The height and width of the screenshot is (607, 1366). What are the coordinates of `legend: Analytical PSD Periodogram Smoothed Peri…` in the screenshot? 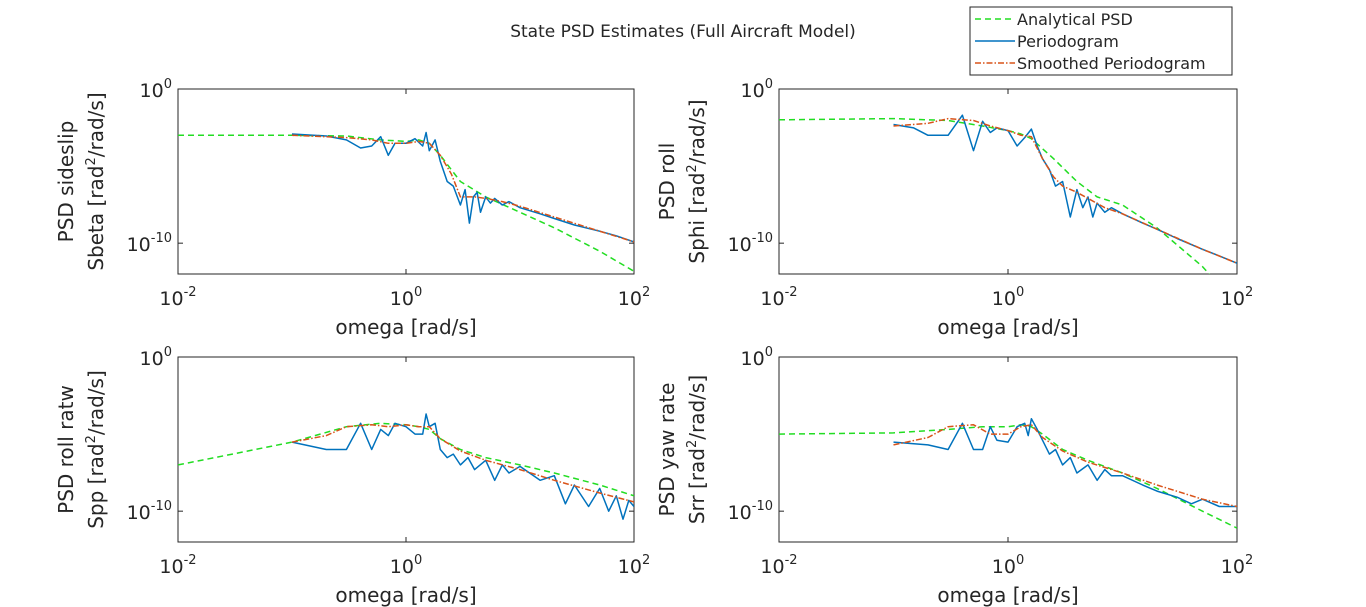 It's located at (1101, 41).